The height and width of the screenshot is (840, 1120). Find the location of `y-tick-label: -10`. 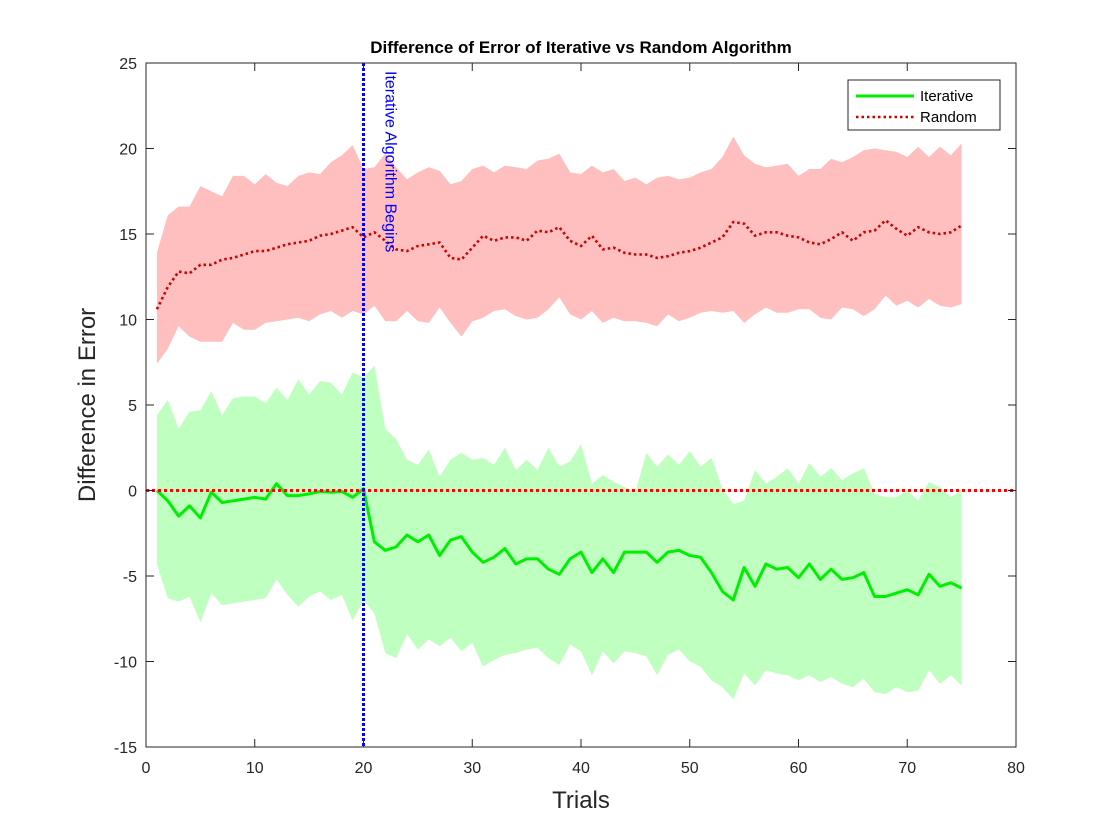

y-tick-label: -10 is located at coordinates (125, 663).